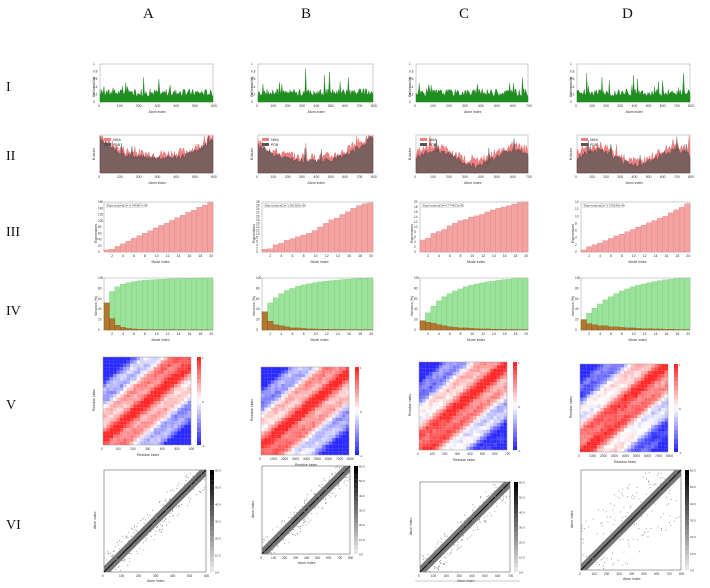 Image resolution: width=710 pixels, height=588 pixels. I want to click on row-header-vi: VI, so click(13, 525).